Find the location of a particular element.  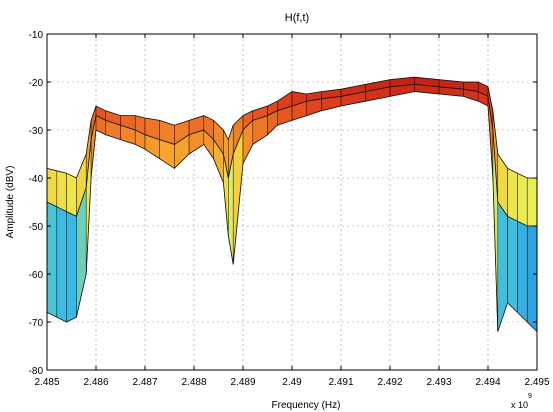

x-tick-label: 2.491 is located at coordinates (340, 382).